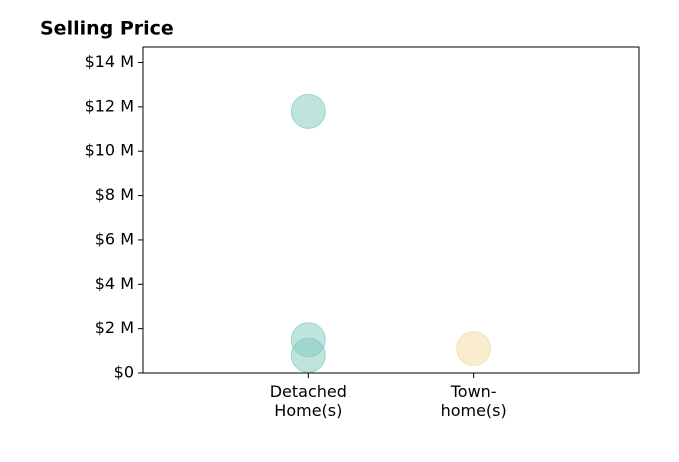  I want to click on y-tick-label: $0, so click(124, 372).